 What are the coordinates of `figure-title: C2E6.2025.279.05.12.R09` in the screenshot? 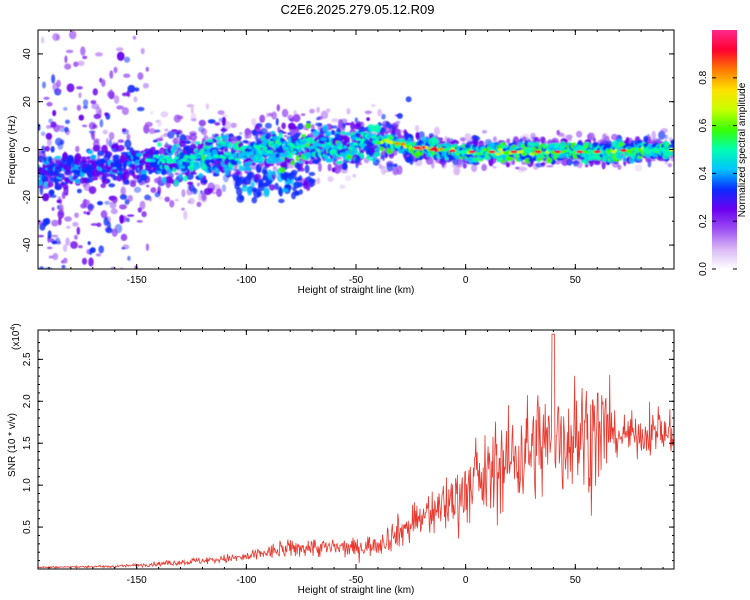 It's located at (357, 9).